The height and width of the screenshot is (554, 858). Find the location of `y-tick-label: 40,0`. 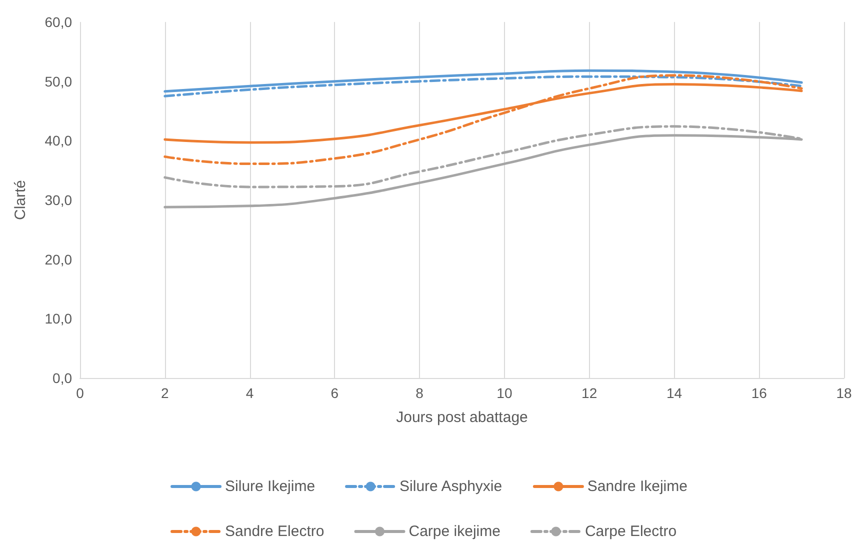

y-tick-label: 40,0 is located at coordinates (58, 140).